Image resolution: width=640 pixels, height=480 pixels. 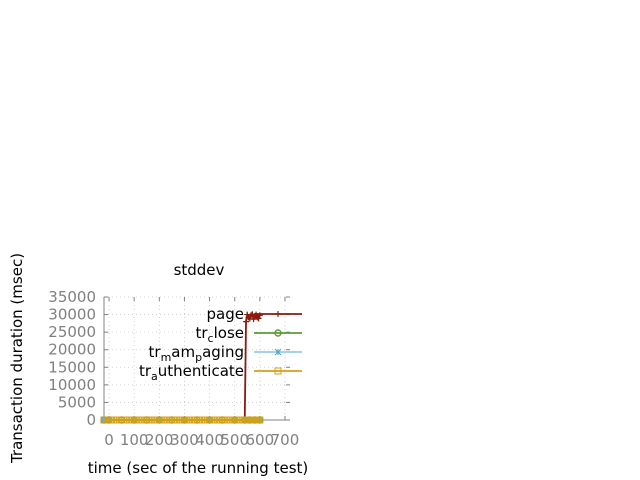 I want to click on legend-label: trmampaging, so click(x=197, y=353).